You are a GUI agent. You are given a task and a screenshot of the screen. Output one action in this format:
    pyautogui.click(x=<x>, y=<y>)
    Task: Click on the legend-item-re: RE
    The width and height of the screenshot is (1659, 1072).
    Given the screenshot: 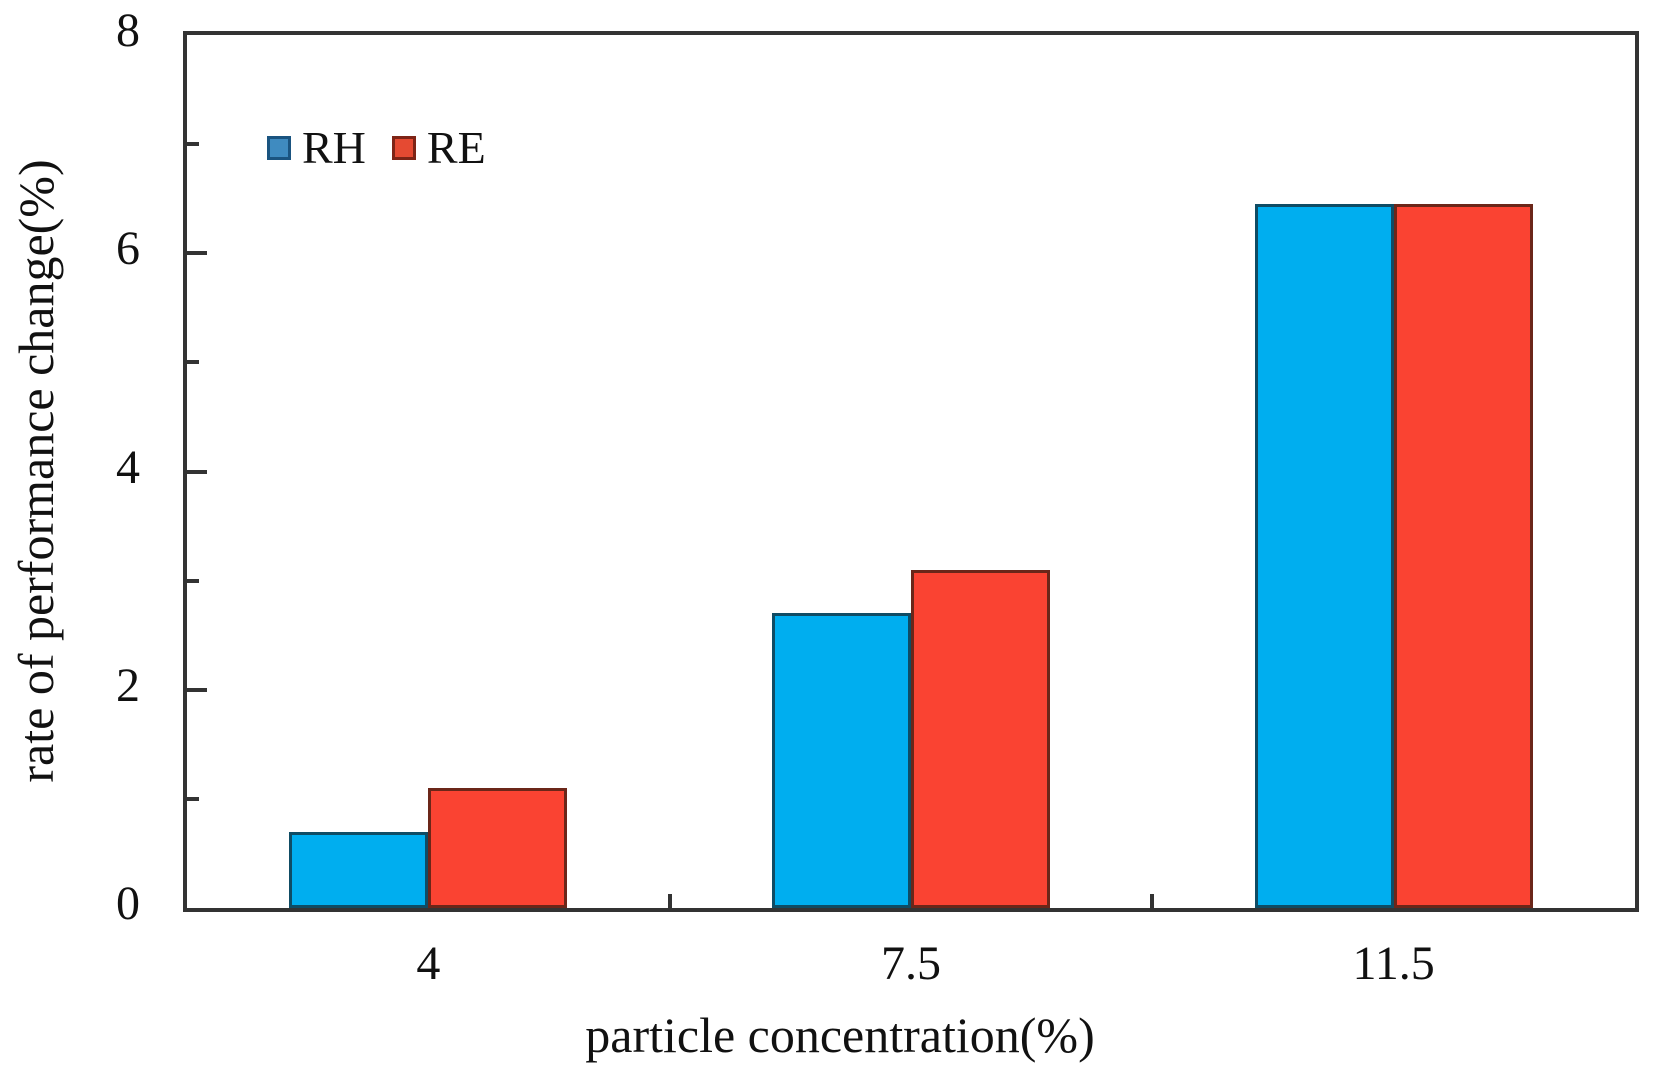 What is the action you would take?
    pyautogui.click(x=438, y=147)
    